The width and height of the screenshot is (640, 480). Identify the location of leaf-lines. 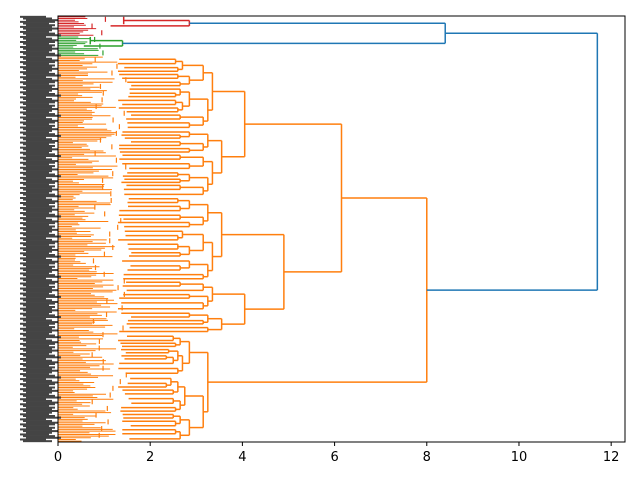
(92, 229).